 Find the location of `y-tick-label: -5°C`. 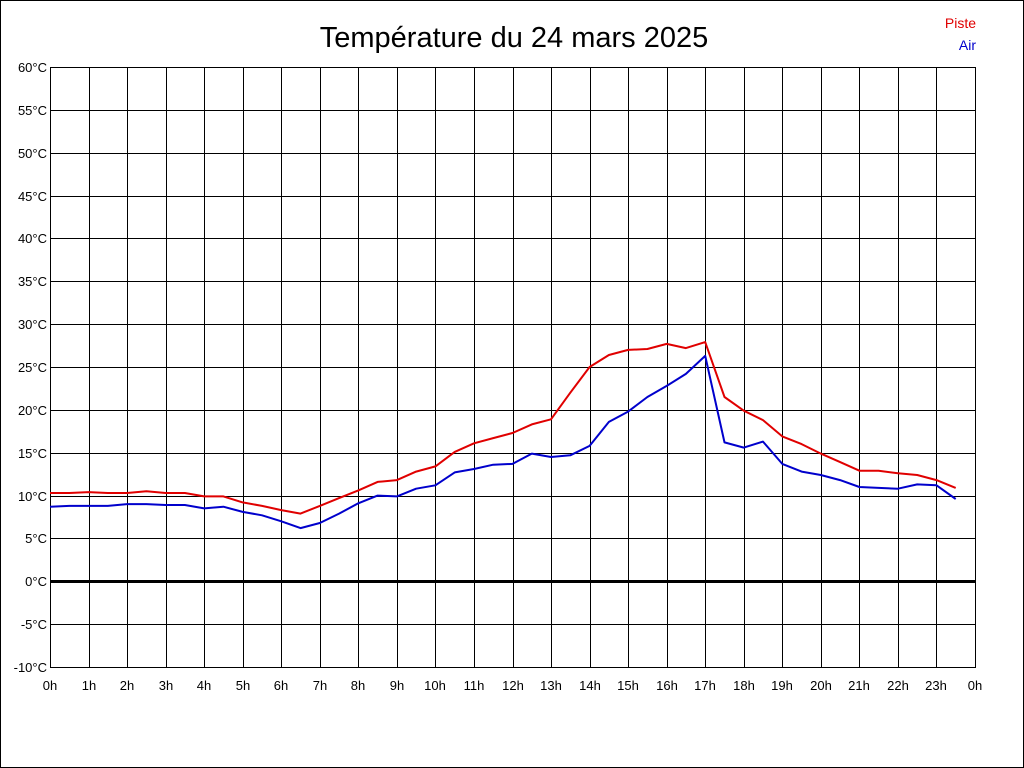

y-tick-label: -5°C is located at coordinates (34, 624).